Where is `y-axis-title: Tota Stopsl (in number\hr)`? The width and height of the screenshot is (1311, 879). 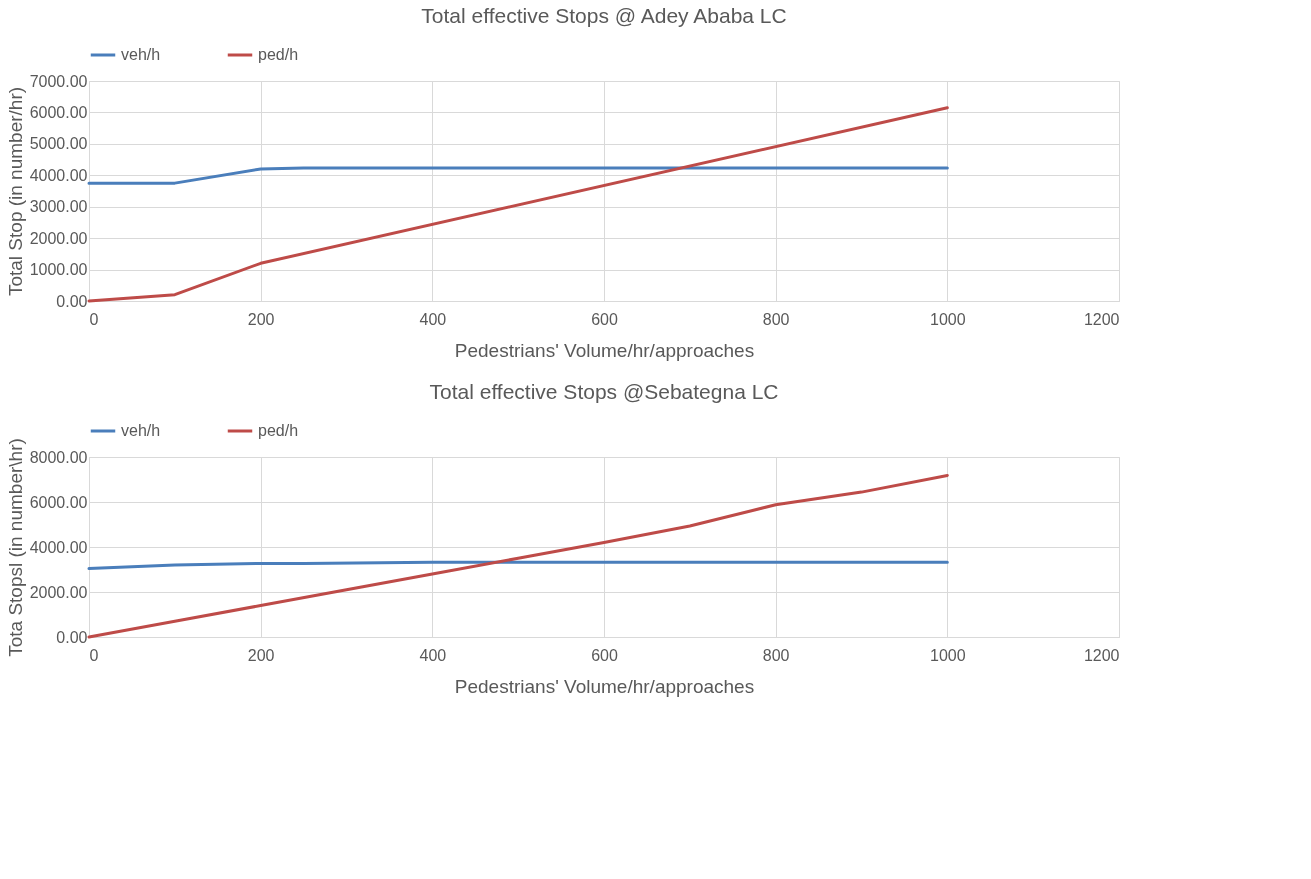
y-axis-title: Tota Stopsl (in number\hr) is located at coordinates (15, 547).